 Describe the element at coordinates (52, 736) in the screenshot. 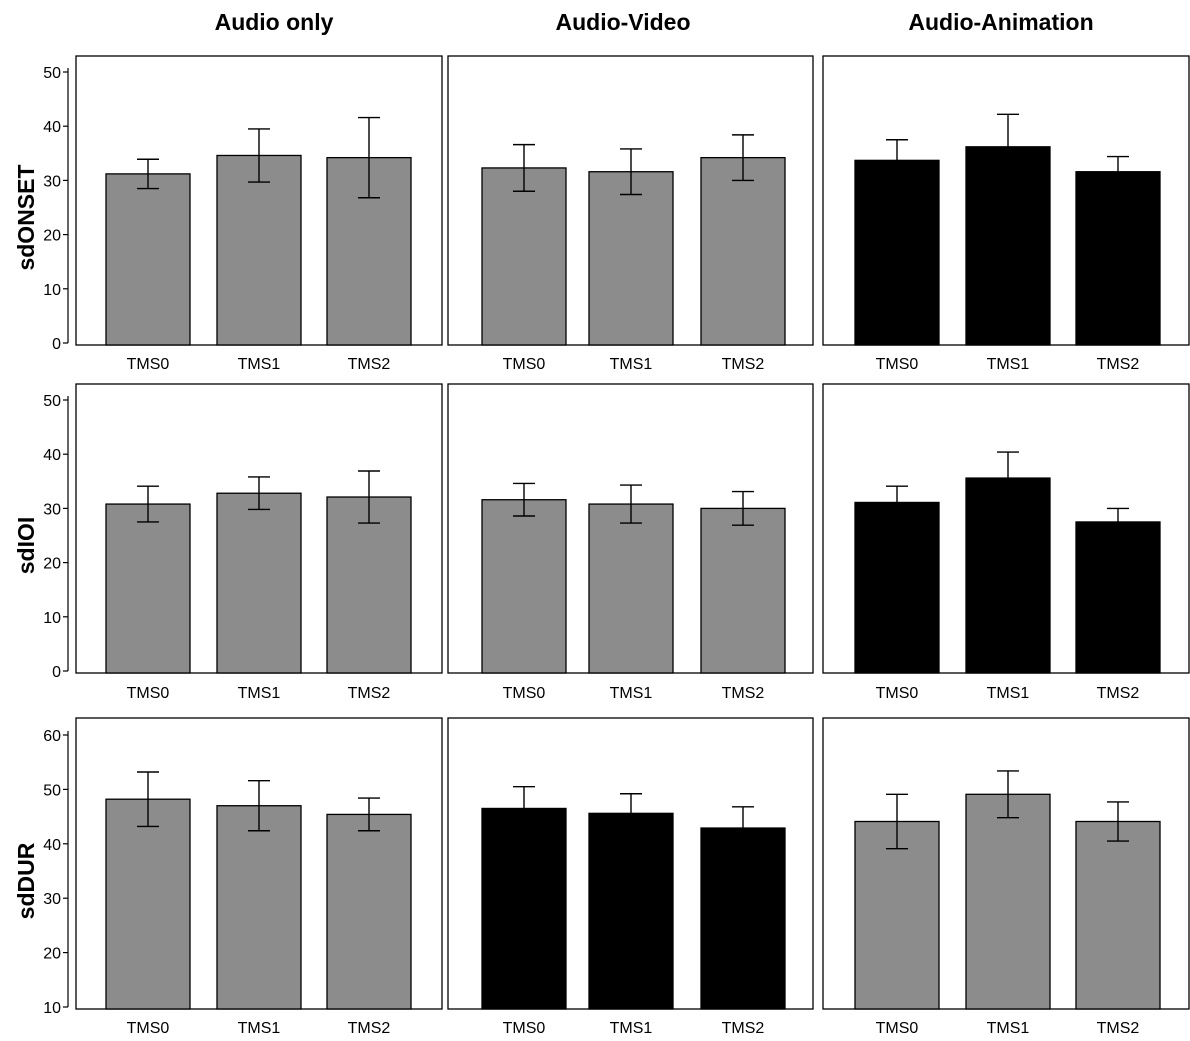

I see `y-tick-label: 60` at that location.